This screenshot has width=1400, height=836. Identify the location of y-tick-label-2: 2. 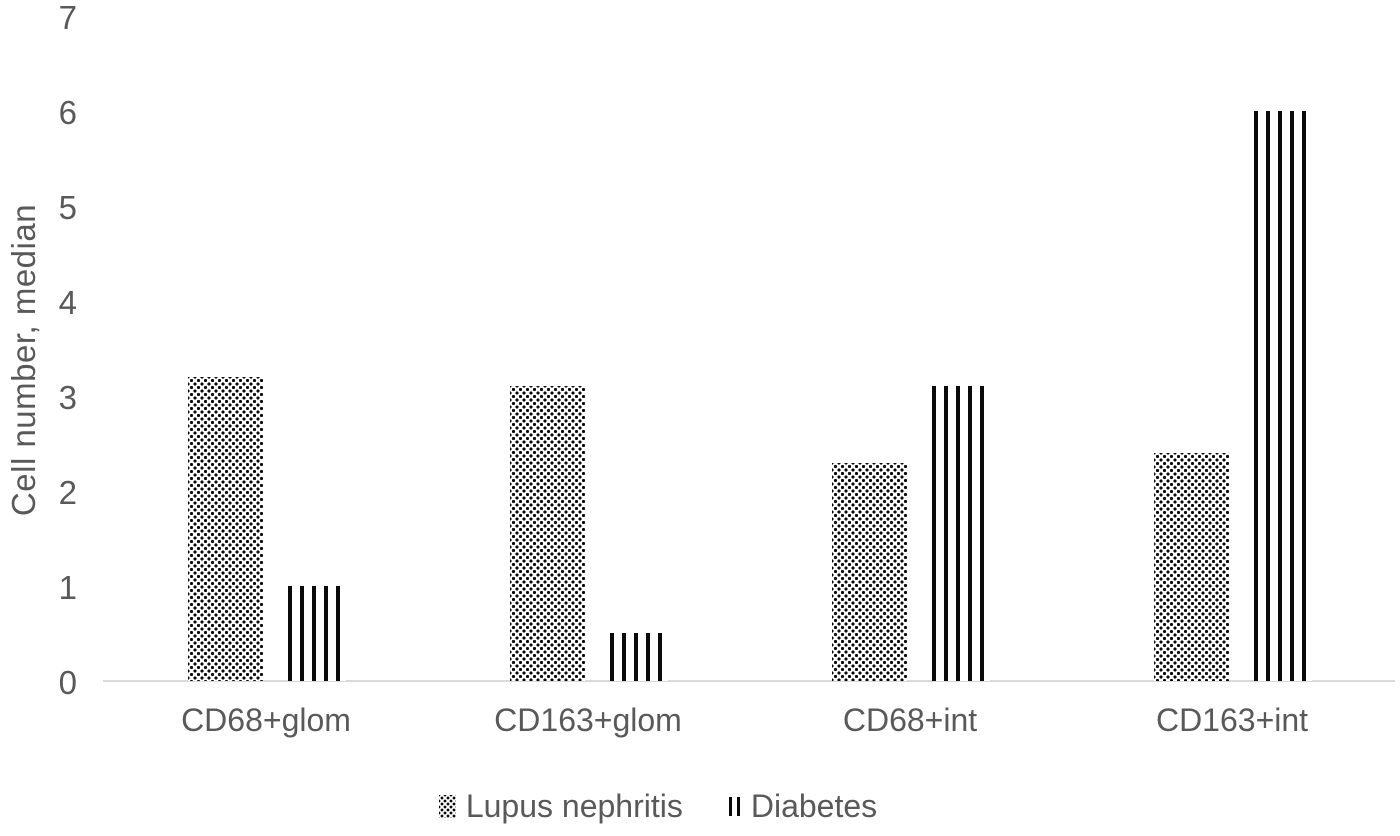
(67, 492).